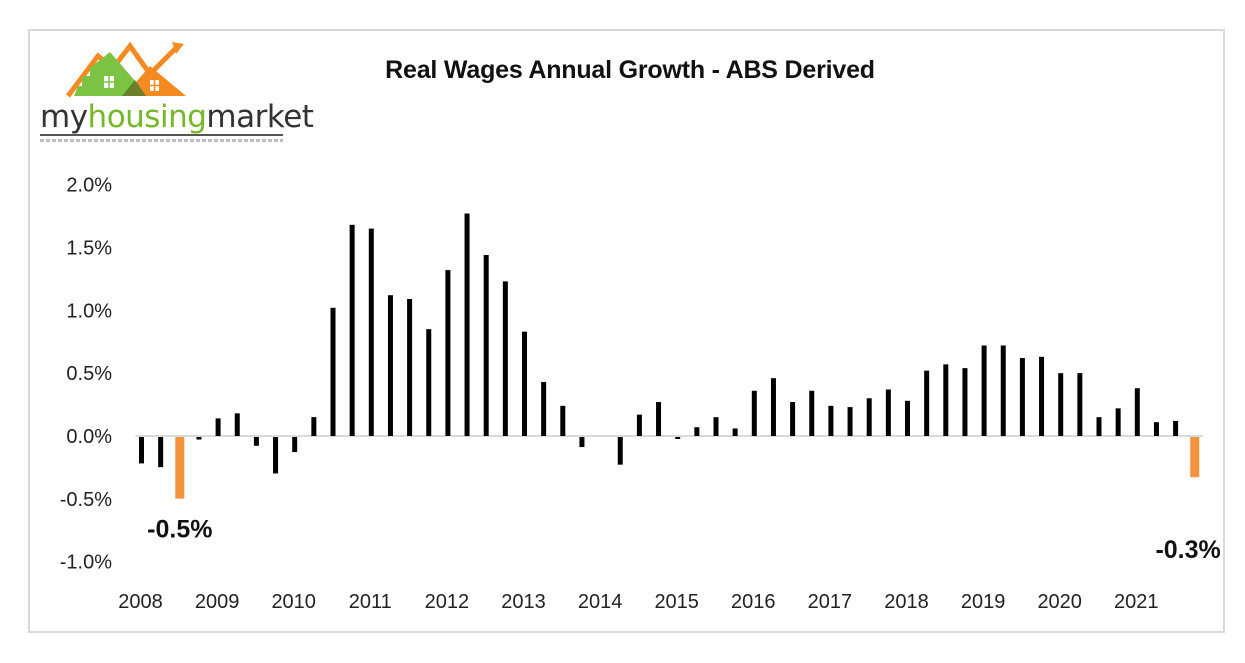 The image size is (1245, 663). What do you see at coordinates (676, 602) in the screenshot?
I see `x-tick-label: 2015` at bounding box center [676, 602].